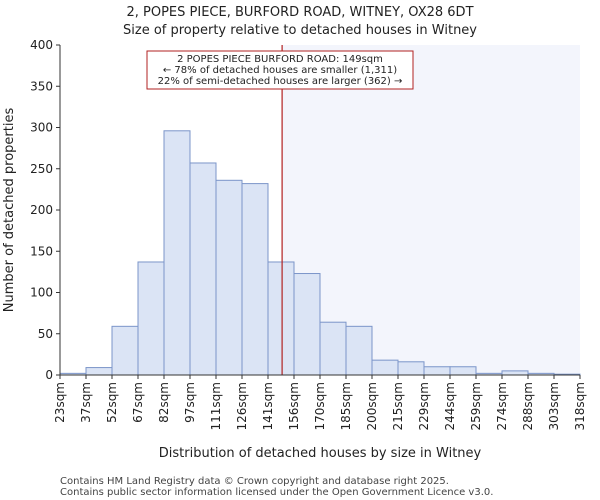 The height and width of the screenshot is (500, 600). Describe the element at coordinates (41, 210) in the screenshot. I see `y-tick-label-200: 200` at that location.